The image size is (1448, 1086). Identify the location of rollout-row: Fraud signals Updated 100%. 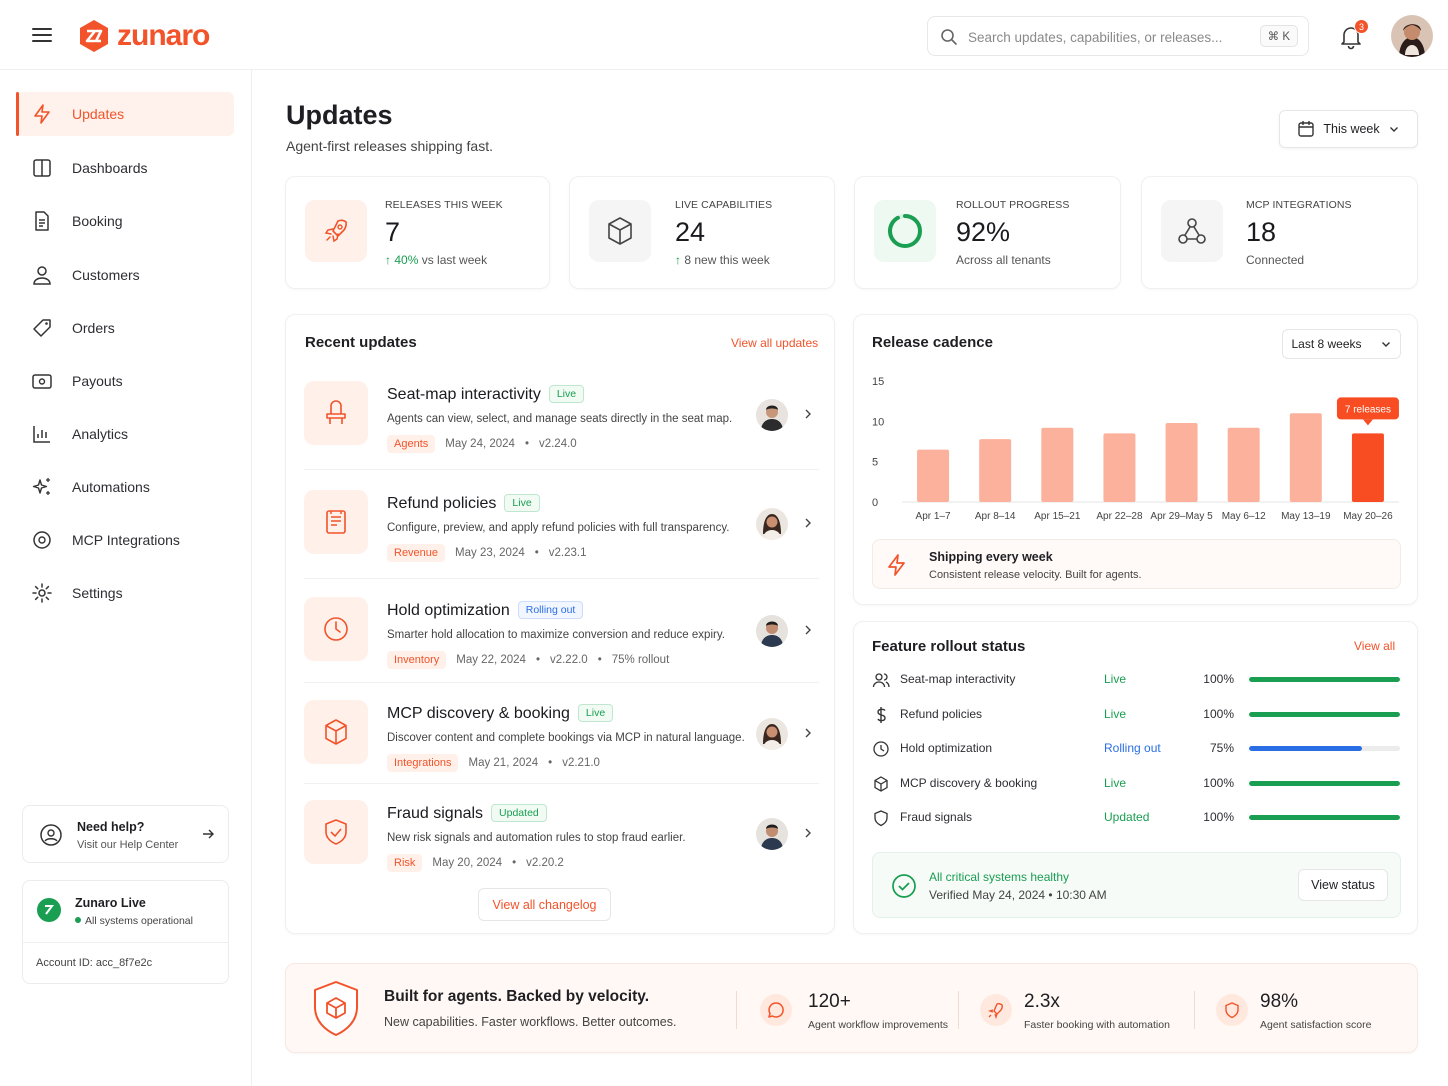
(1136, 817).